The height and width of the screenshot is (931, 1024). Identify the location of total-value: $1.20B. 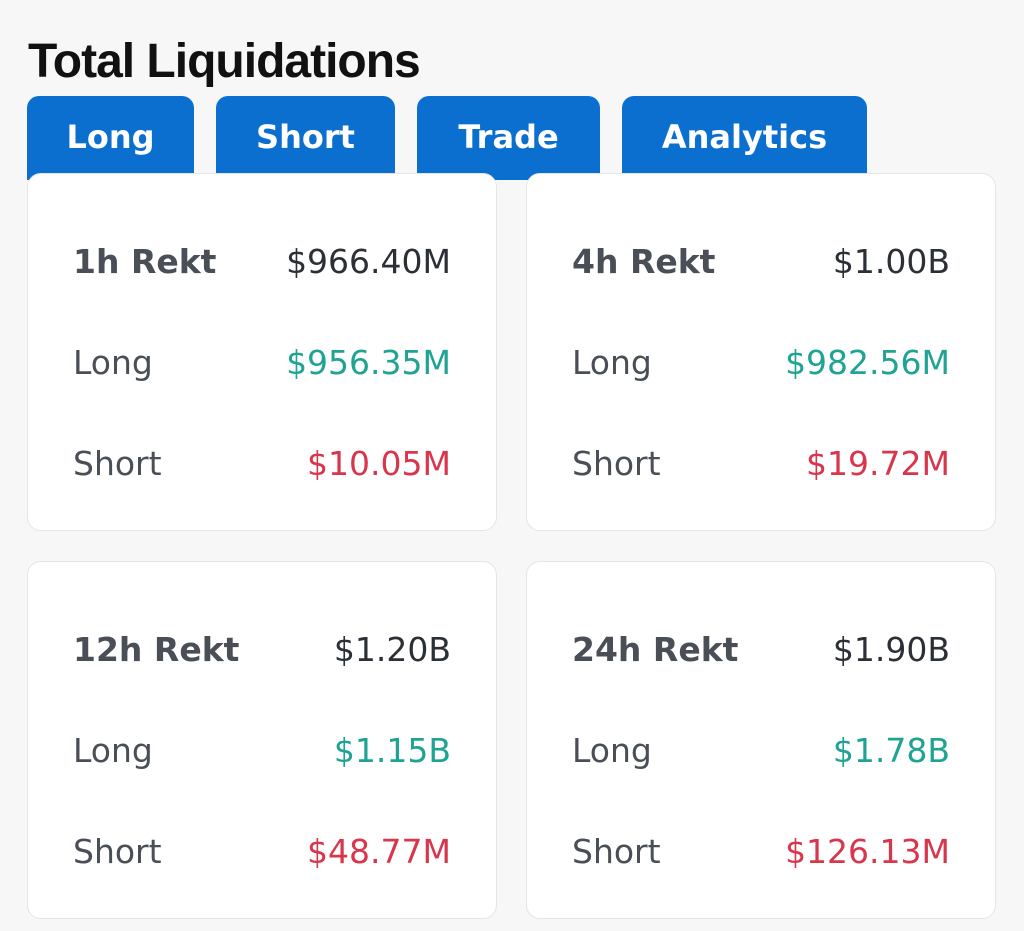
(392, 649).